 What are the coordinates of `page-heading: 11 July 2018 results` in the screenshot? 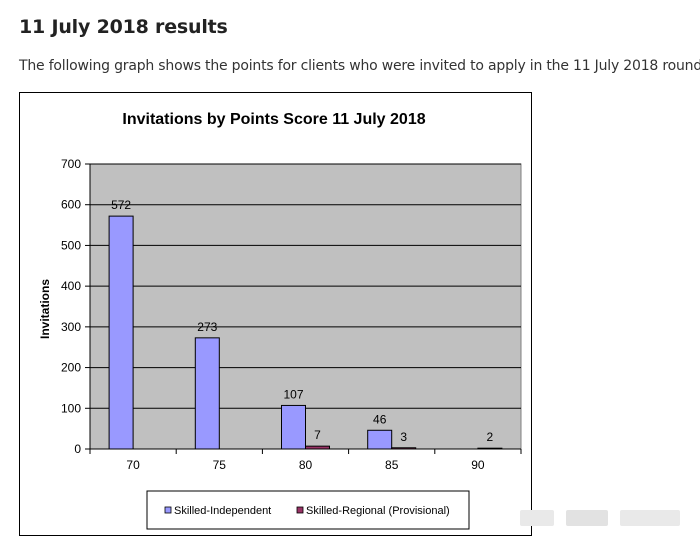 It's located at (123, 27).